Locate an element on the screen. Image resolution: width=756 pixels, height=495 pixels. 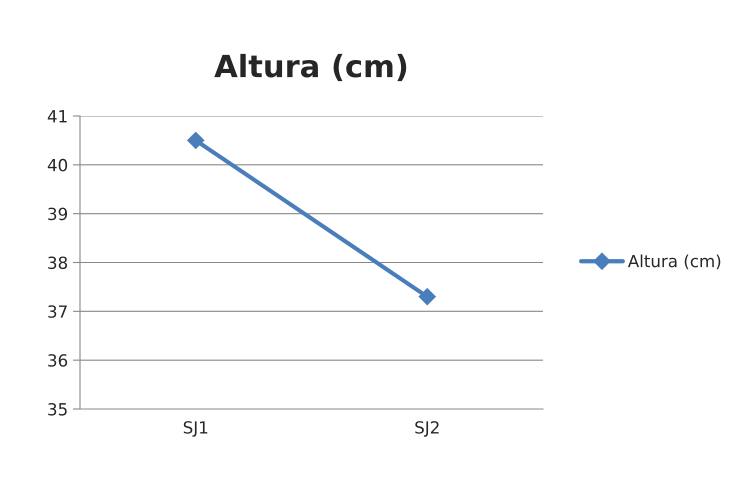
y-tick-label: 37 is located at coordinates (57, 311).